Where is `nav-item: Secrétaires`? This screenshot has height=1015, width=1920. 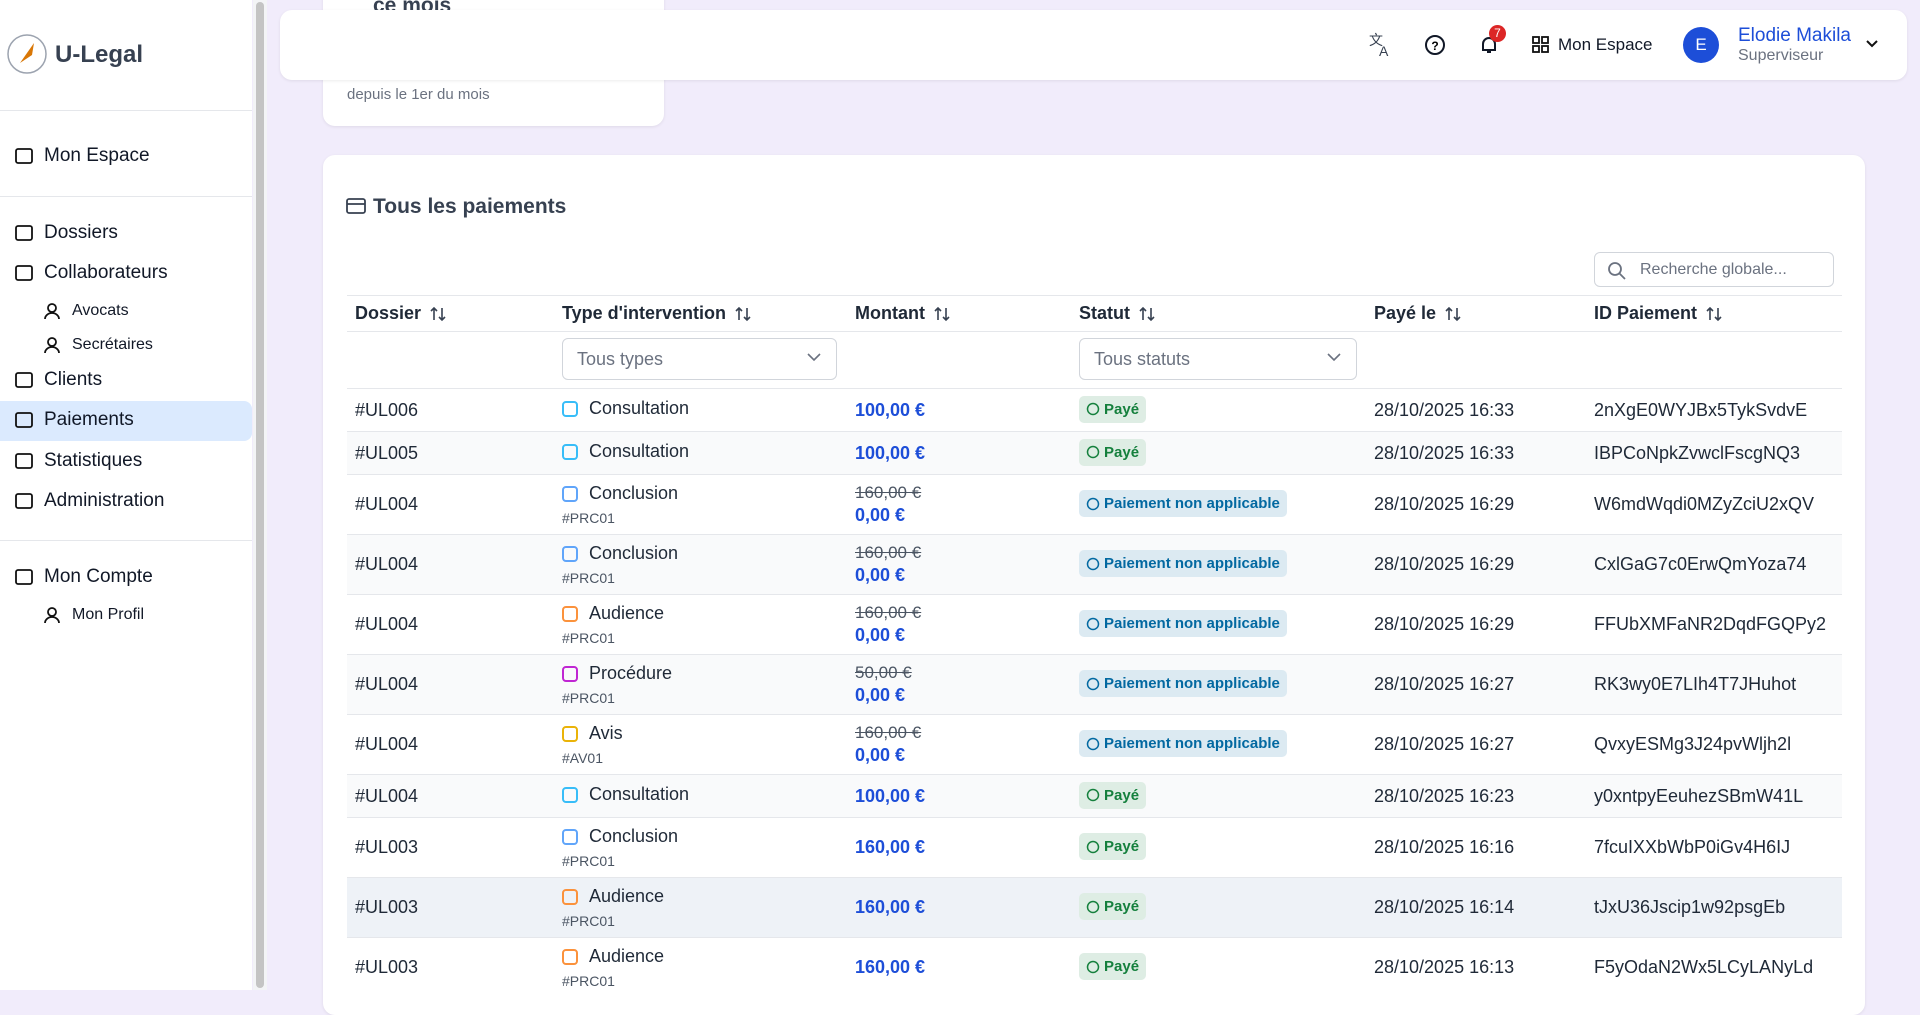 nav-item: Secrétaires is located at coordinates (97, 345).